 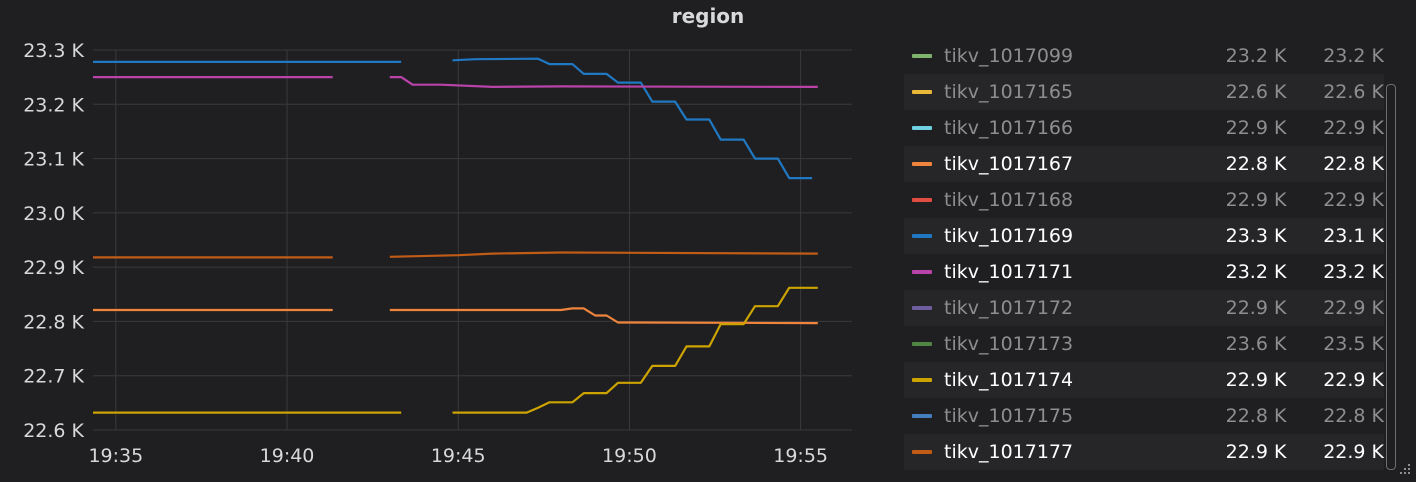 I want to click on legend-series-name: tikv_1017171, so click(x=1009, y=272).